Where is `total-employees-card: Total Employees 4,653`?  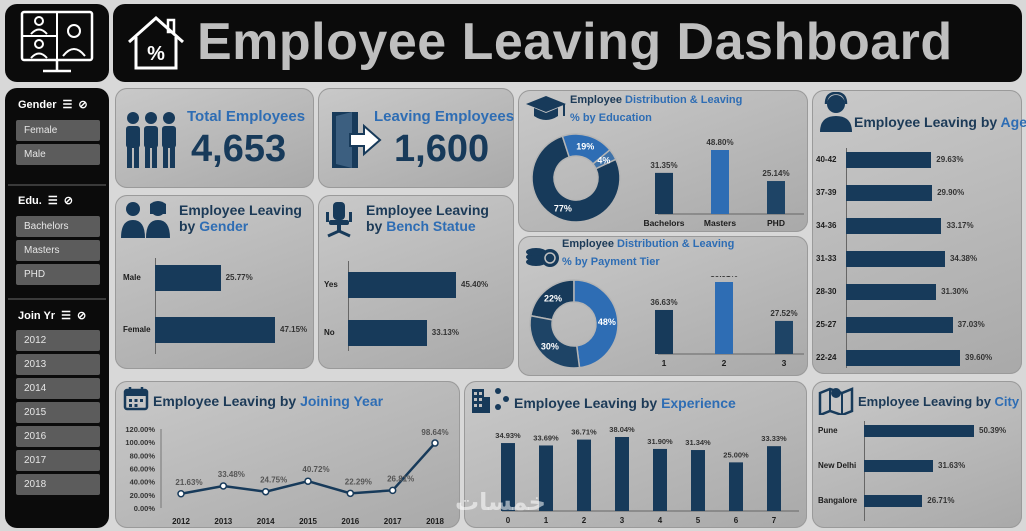 total-employees-card: Total Employees 4,653 is located at coordinates (214, 138).